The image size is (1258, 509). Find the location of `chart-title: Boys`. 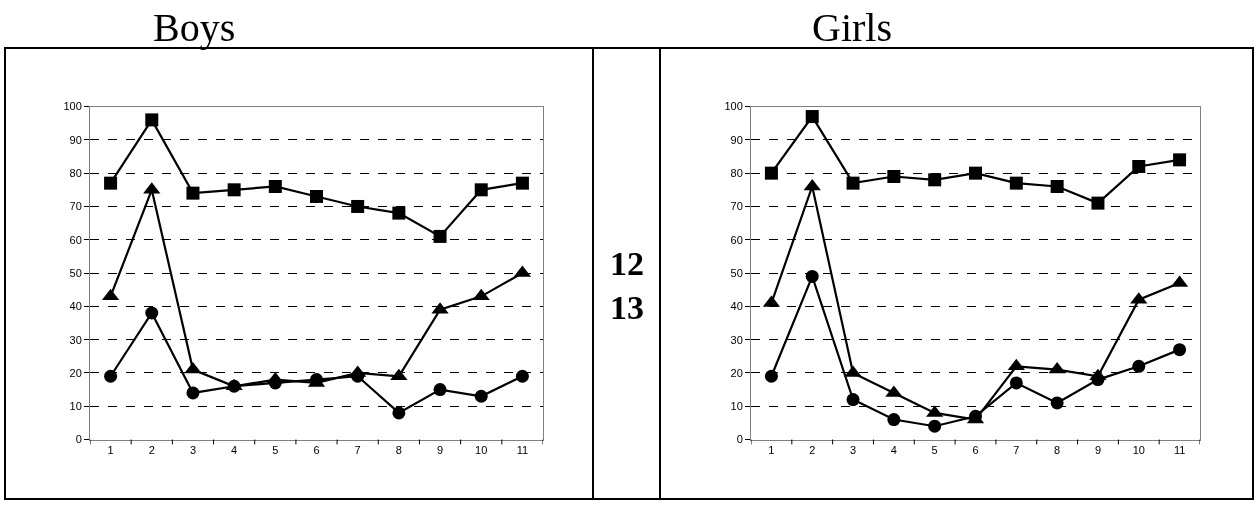

chart-title: Boys is located at coordinates (194, 27).